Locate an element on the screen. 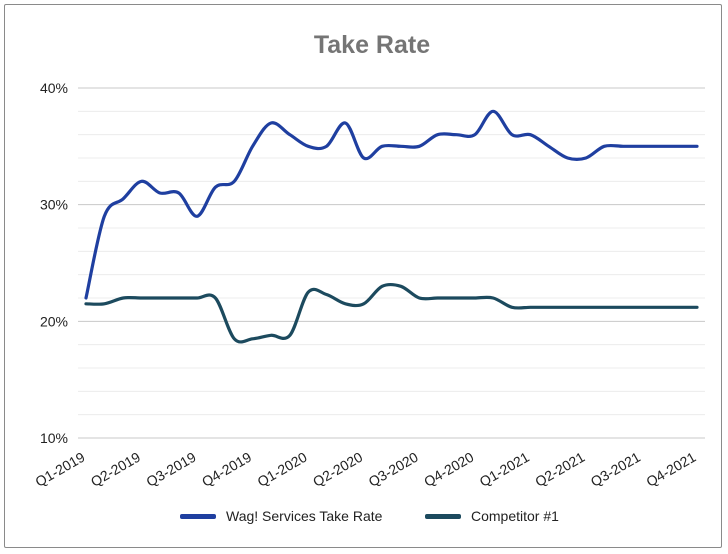  x-tick-label: Q2-2020 is located at coordinates (337, 469).